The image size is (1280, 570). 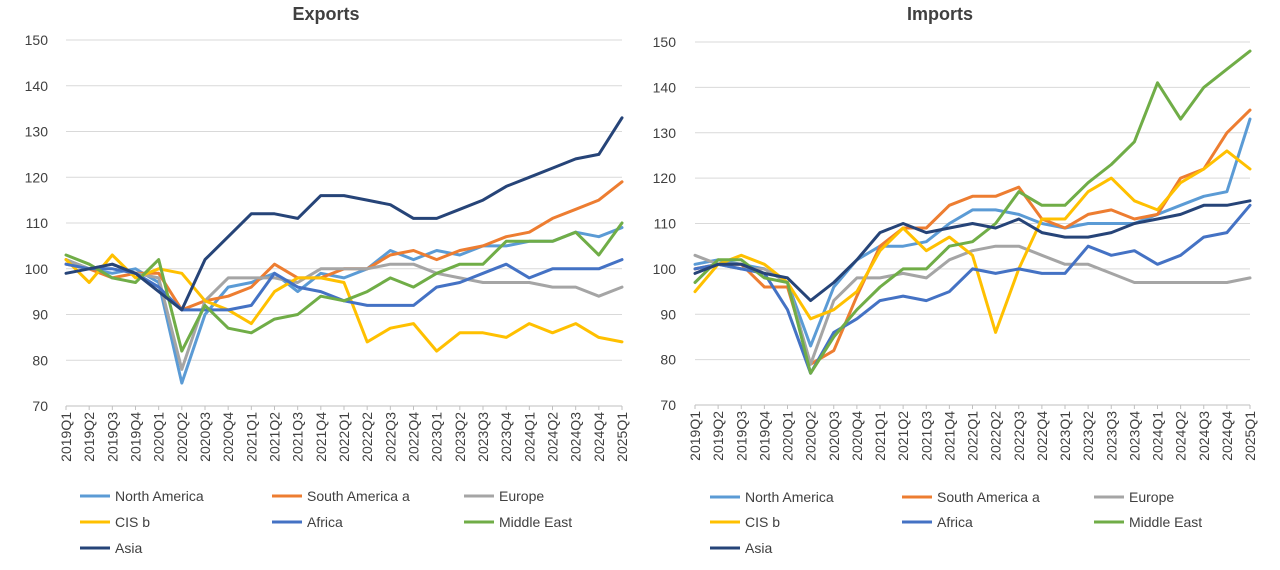 I want to click on exports-x-tick-label: 2019Q4, so click(x=136, y=437).